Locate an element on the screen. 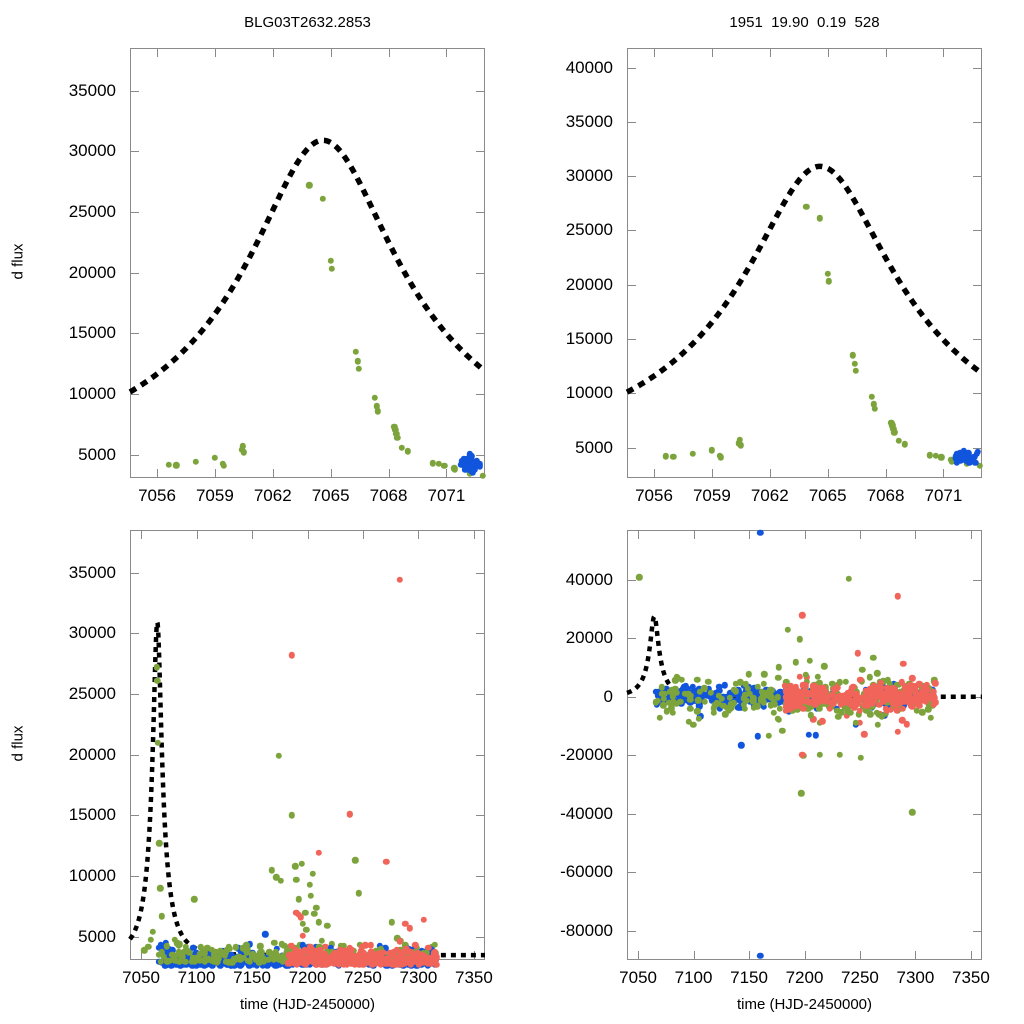 This screenshot has width=1024, height=1024. y-tick-label-top-right-7: 40000 is located at coordinates (589, 67).